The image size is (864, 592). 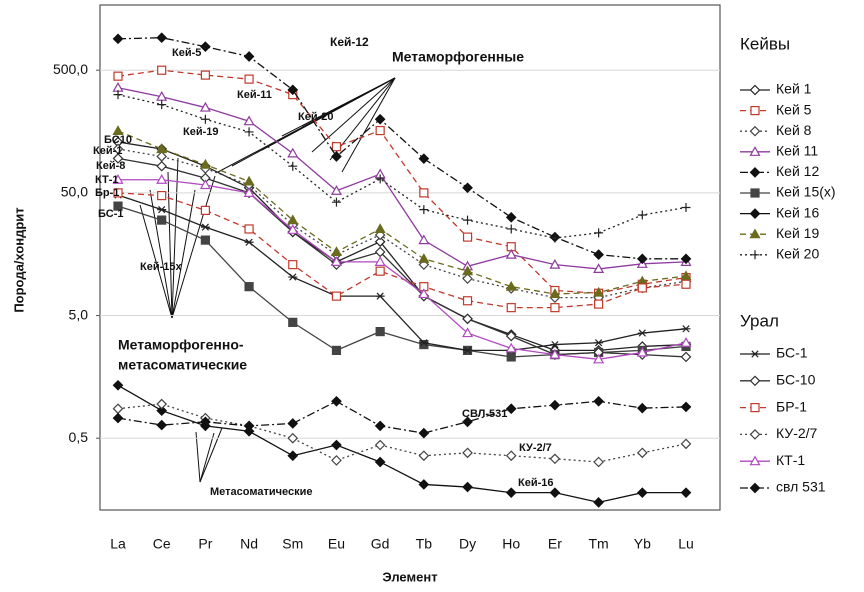 What do you see at coordinates (759, 320) in the screenshot?
I see `legend-title: Урал` at bounding box center [759, 320].